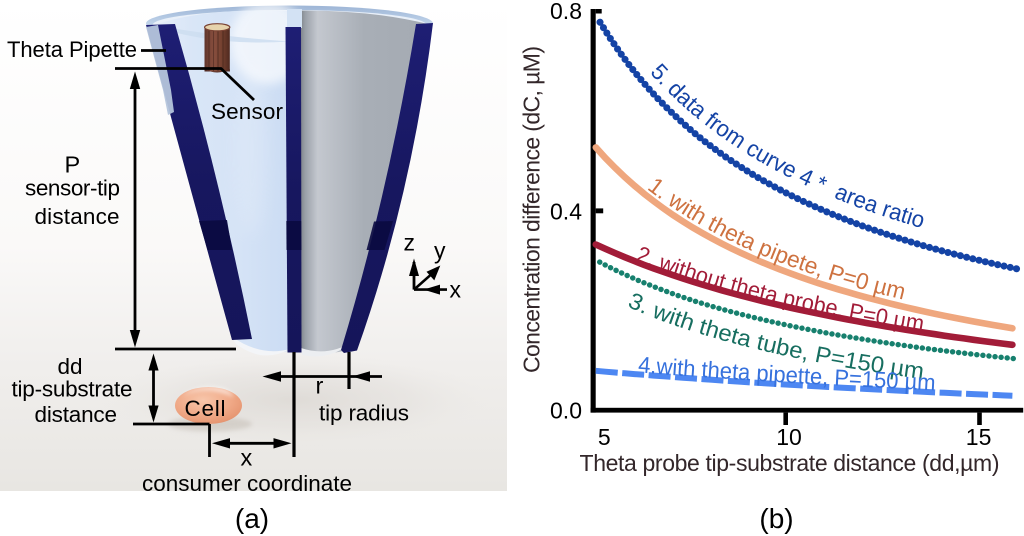 Image resolution: width=1024 pixels, height=536 pixels. Describe the element at coordinates (789, 437) in the screenshot. I see `svg-text: 10` at that location.